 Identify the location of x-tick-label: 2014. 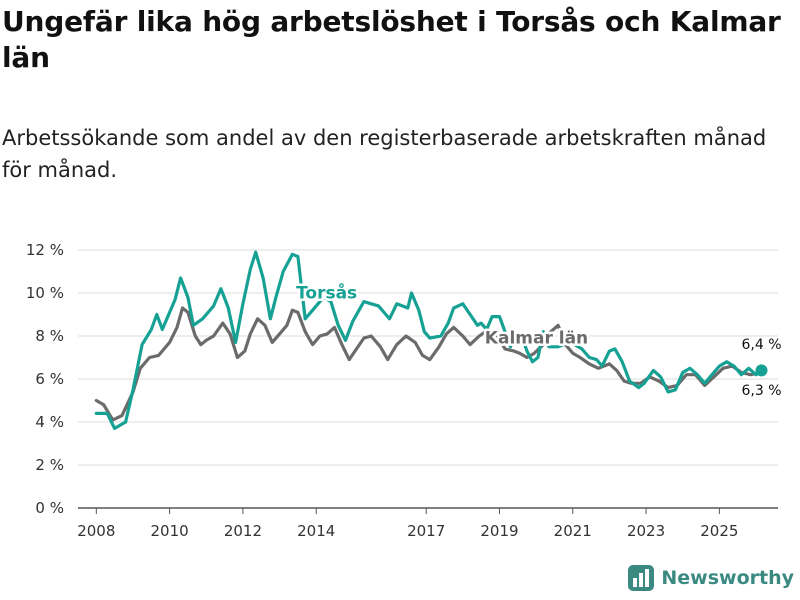
(316, 531).